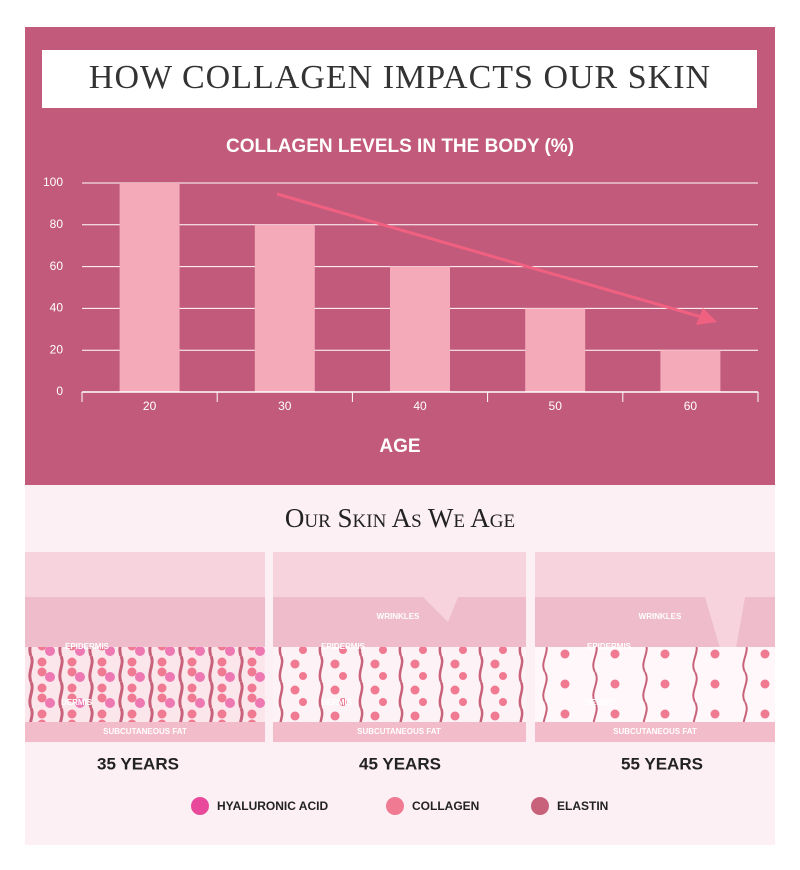 The width and height of the screenshot is (800, 870). I want to click on legend-label: ELASTIN, so click(582, 806).